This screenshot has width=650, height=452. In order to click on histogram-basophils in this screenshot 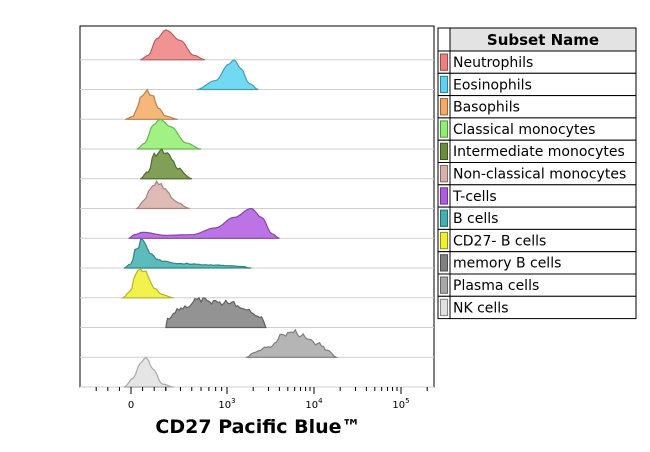, I will do `click(151, 104)`.